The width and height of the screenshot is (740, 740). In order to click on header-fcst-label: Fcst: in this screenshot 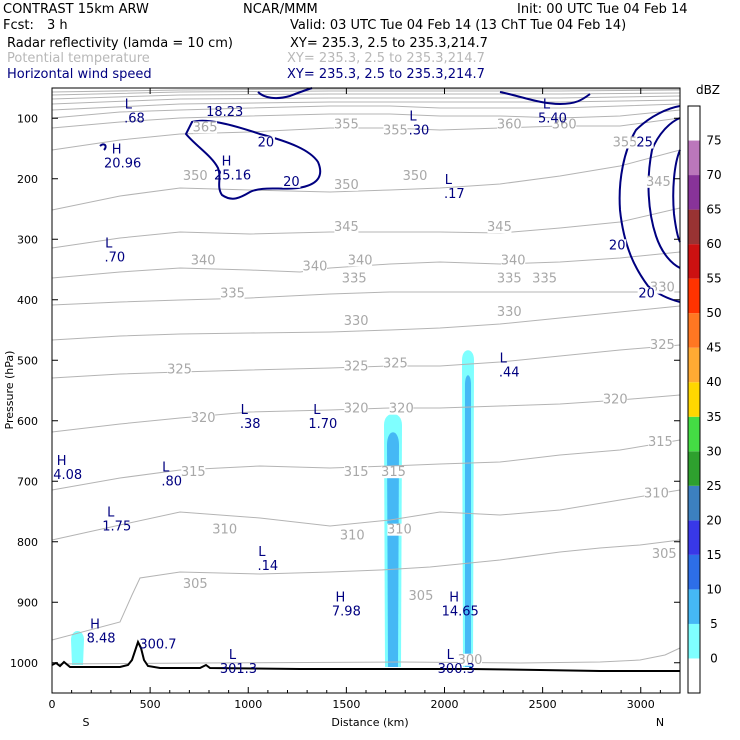, I will do `click(18, 25)`.